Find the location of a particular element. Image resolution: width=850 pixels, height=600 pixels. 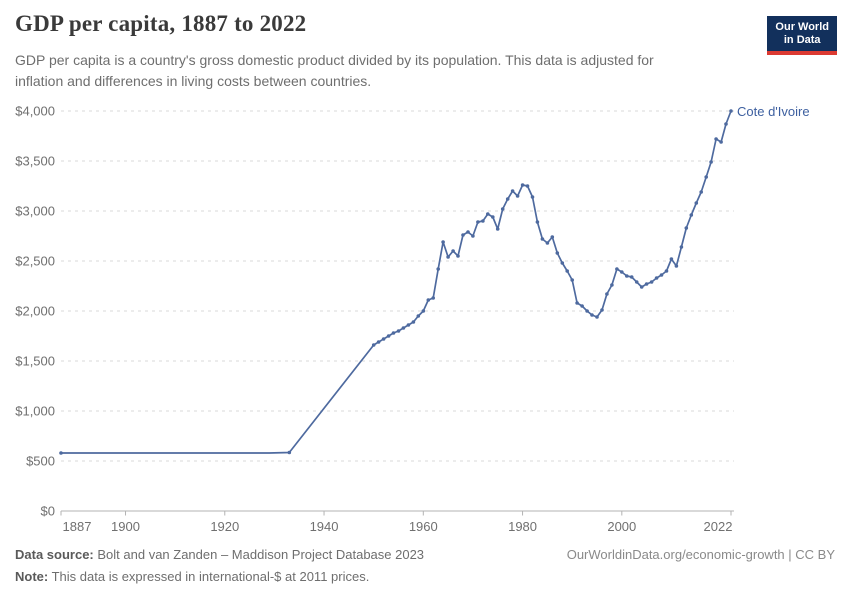

x-tick-label: 2022 is located at coordinates (718, 526).